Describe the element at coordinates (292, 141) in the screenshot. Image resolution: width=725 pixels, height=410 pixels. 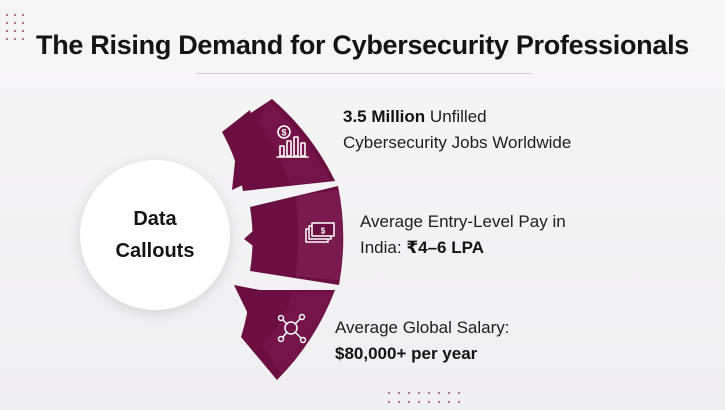
I see `salary-chart-icon: $` at that location.